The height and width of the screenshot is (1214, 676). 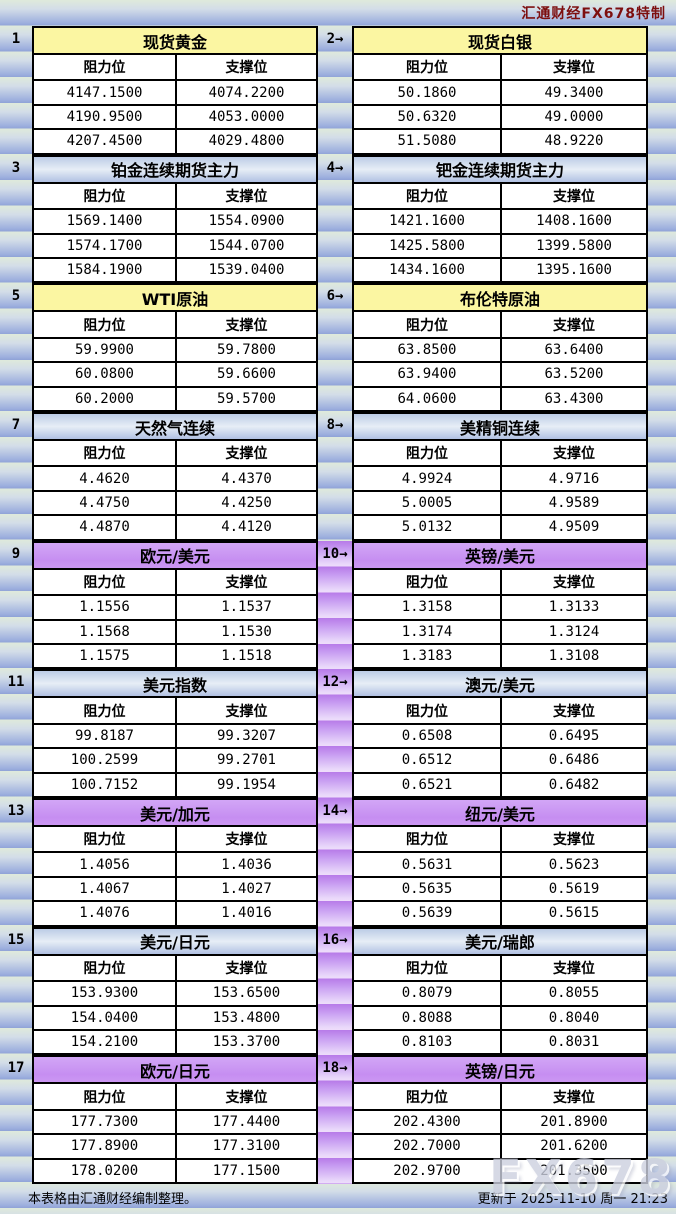 What do you see at coordinates (500, 1145) in the screenshot?
I see `panel-data-row: 202.7000 201.6200` at bounding box center [500, 1145].